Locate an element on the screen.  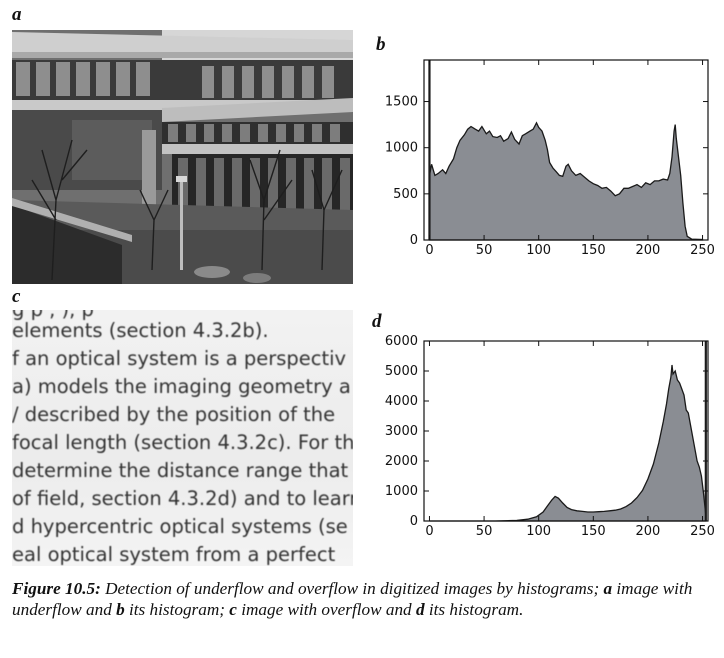
caption-ref-b: b is located at coordinates (120, 609).